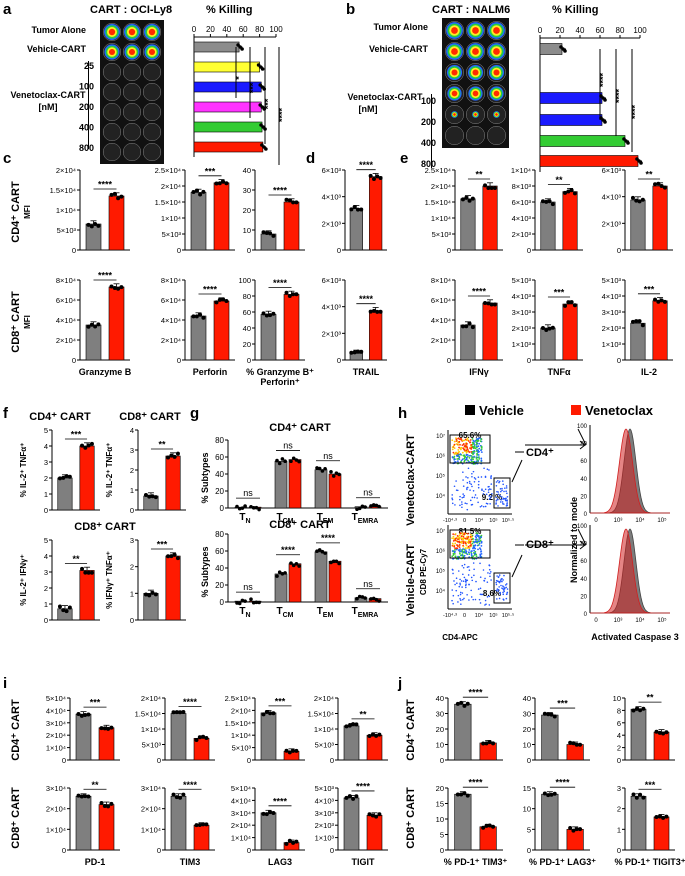 This screenshot has width=685, height=876. What do you see at coordinates (132, 92) in the screenshot?
I see `plate-a` at bounding box center [132, 92].